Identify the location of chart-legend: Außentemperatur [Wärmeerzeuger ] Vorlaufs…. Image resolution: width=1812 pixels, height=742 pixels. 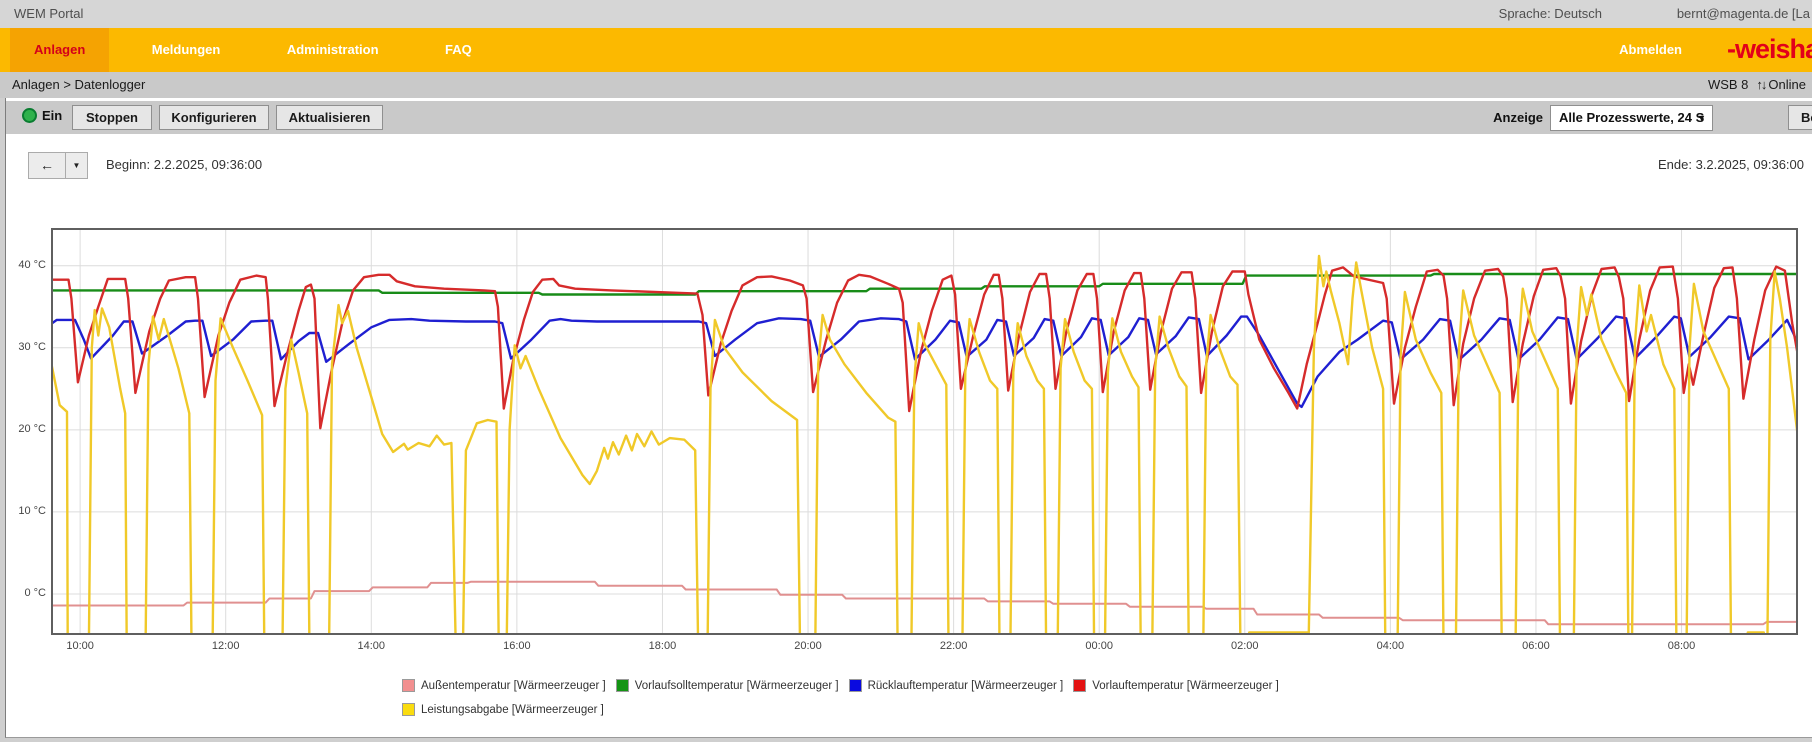
(909, 697).